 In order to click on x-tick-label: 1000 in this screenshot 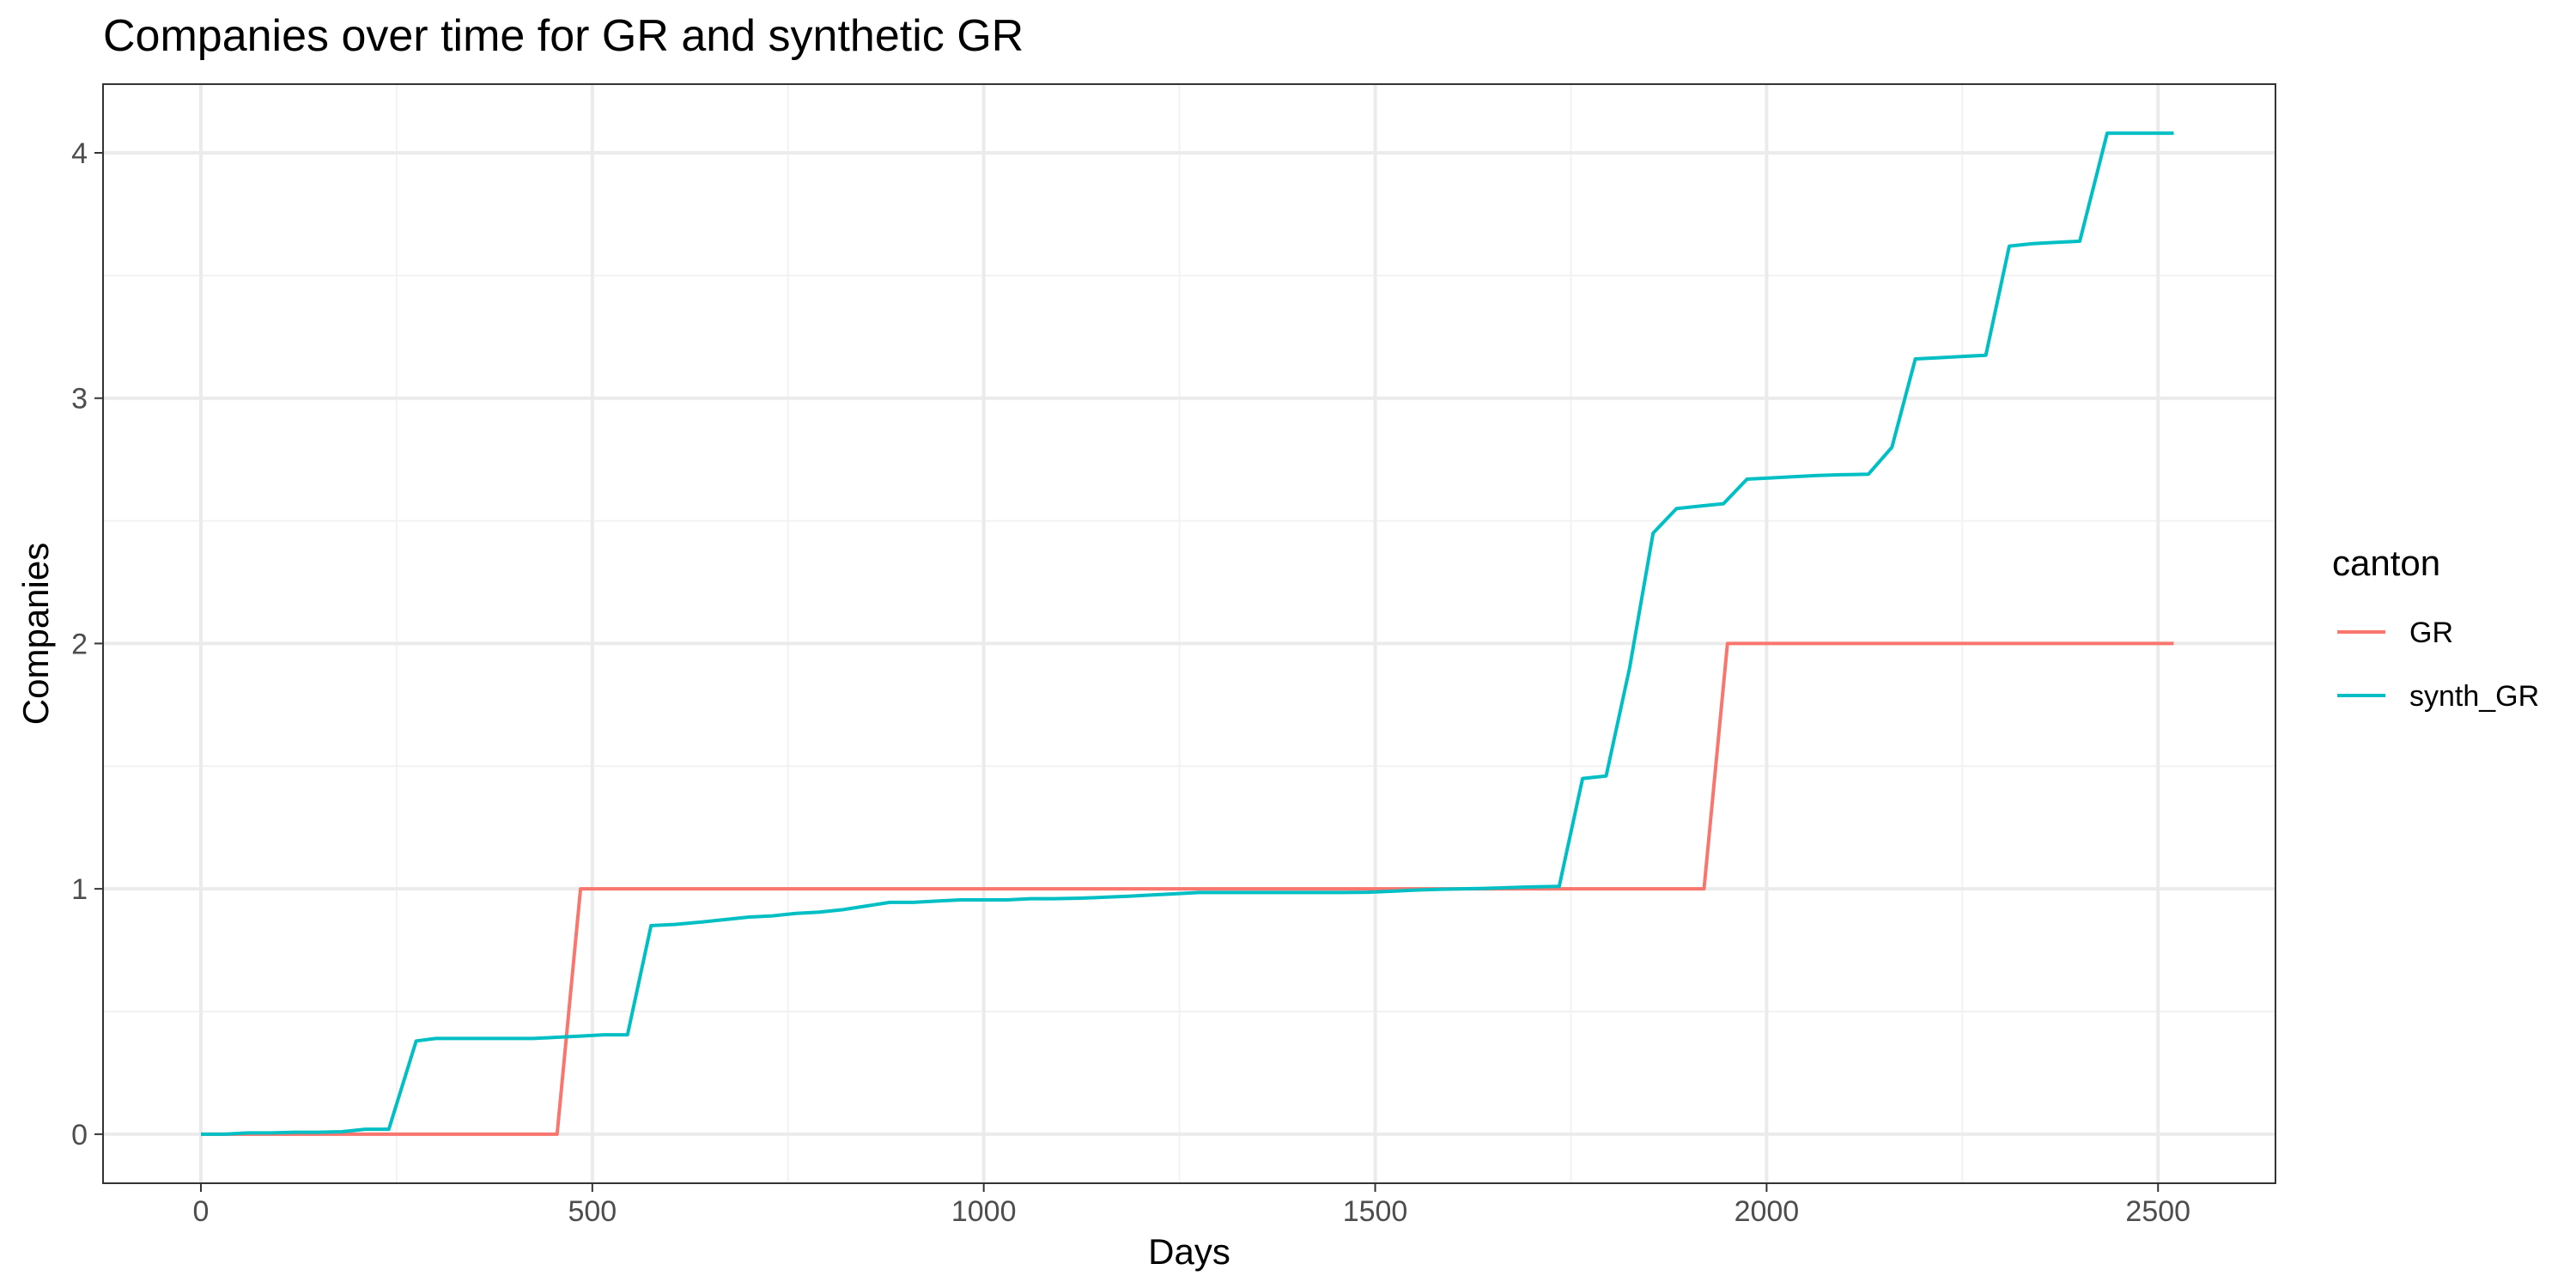, I will do `click(984, 1211)`.